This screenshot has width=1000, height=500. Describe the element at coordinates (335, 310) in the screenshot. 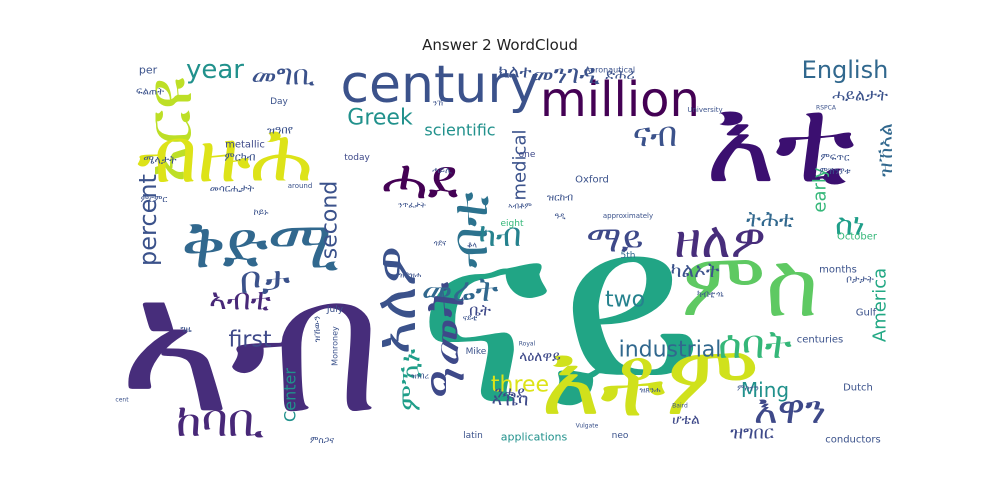

I see `word-52: July` at that location.